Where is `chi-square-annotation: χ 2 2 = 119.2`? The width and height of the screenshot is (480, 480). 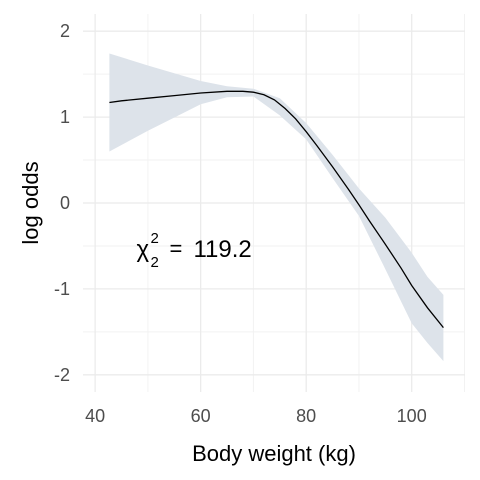
chi-square-annotation: χ 2 2 = 119.2 is located at coordinates (193, 250).